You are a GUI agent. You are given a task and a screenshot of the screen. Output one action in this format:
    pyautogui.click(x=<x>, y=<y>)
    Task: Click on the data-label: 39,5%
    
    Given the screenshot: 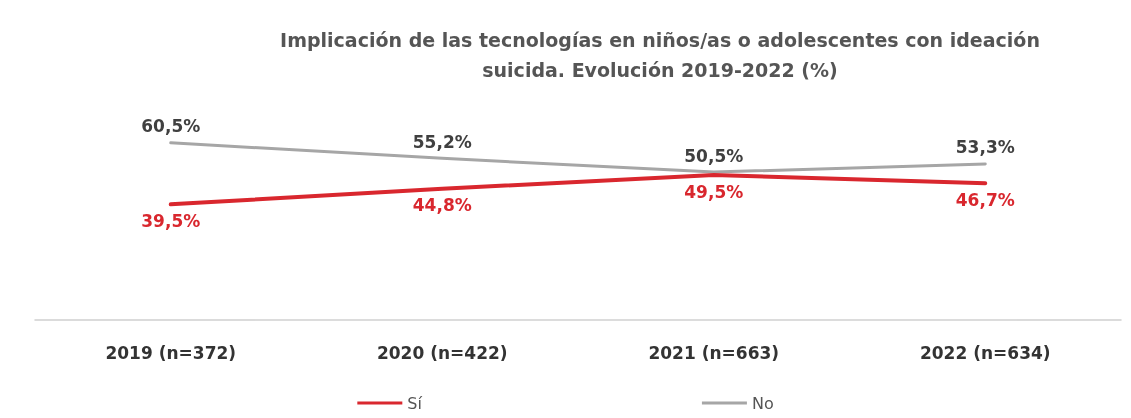 What is the action you would take?
    pyautogui.click(x=171, y=220)
    